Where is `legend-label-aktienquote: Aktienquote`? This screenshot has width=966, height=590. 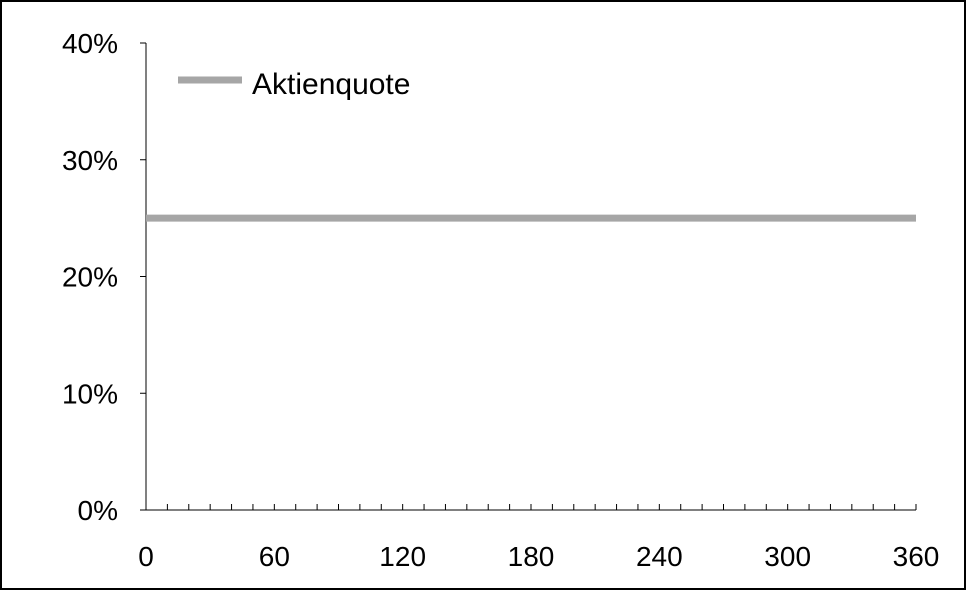 legend-label-aktienquote: Aktienquote is located at coordinates (331, 84).